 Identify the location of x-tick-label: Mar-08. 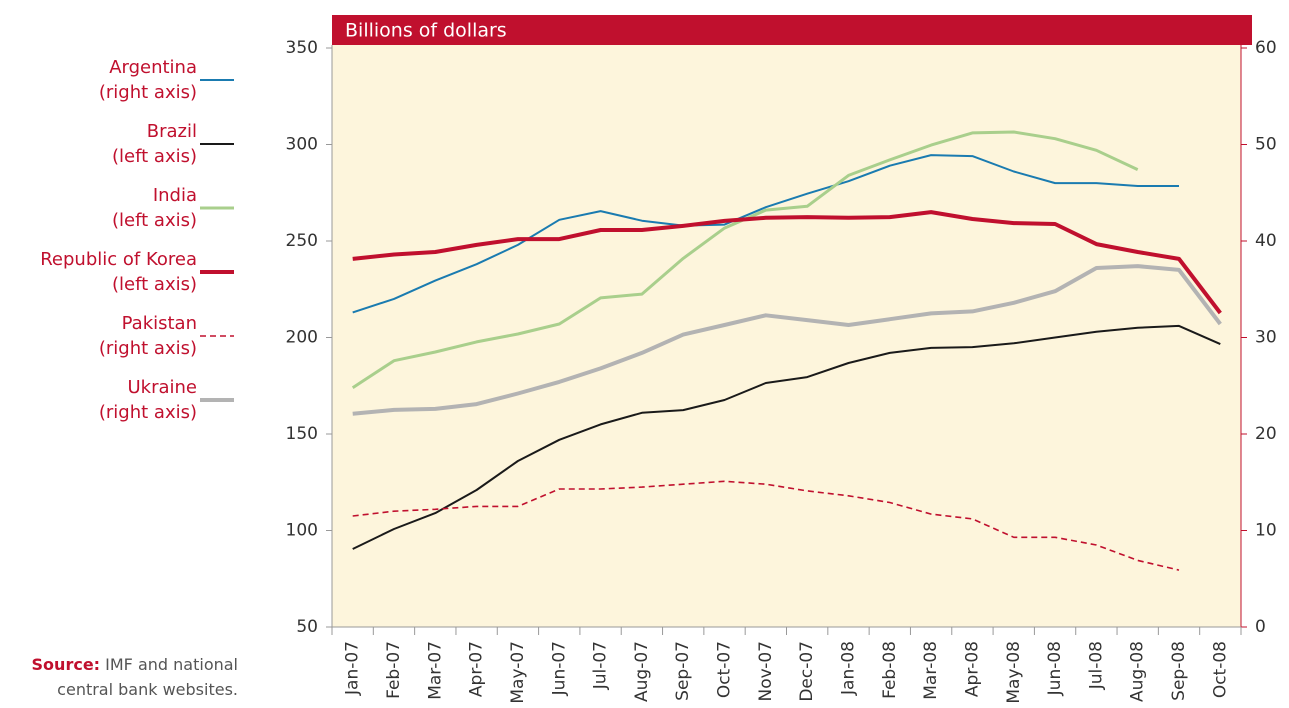
(931, 670).